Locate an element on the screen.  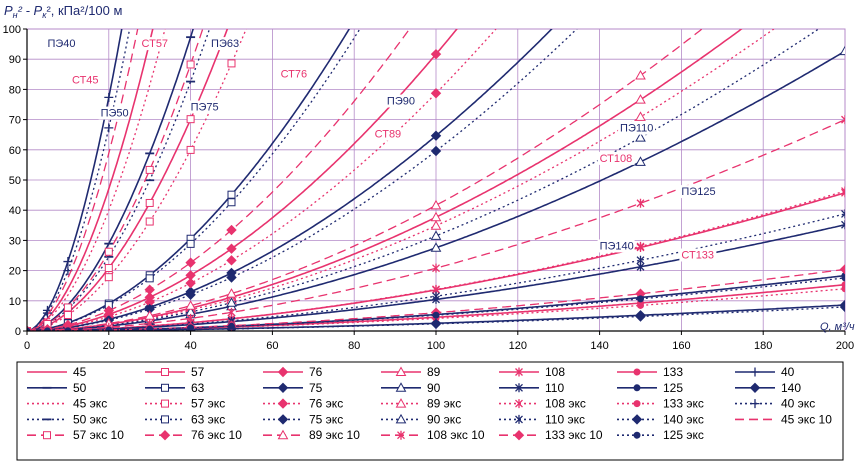
y-tick-label: 70 is located at coordinates (15, 121).